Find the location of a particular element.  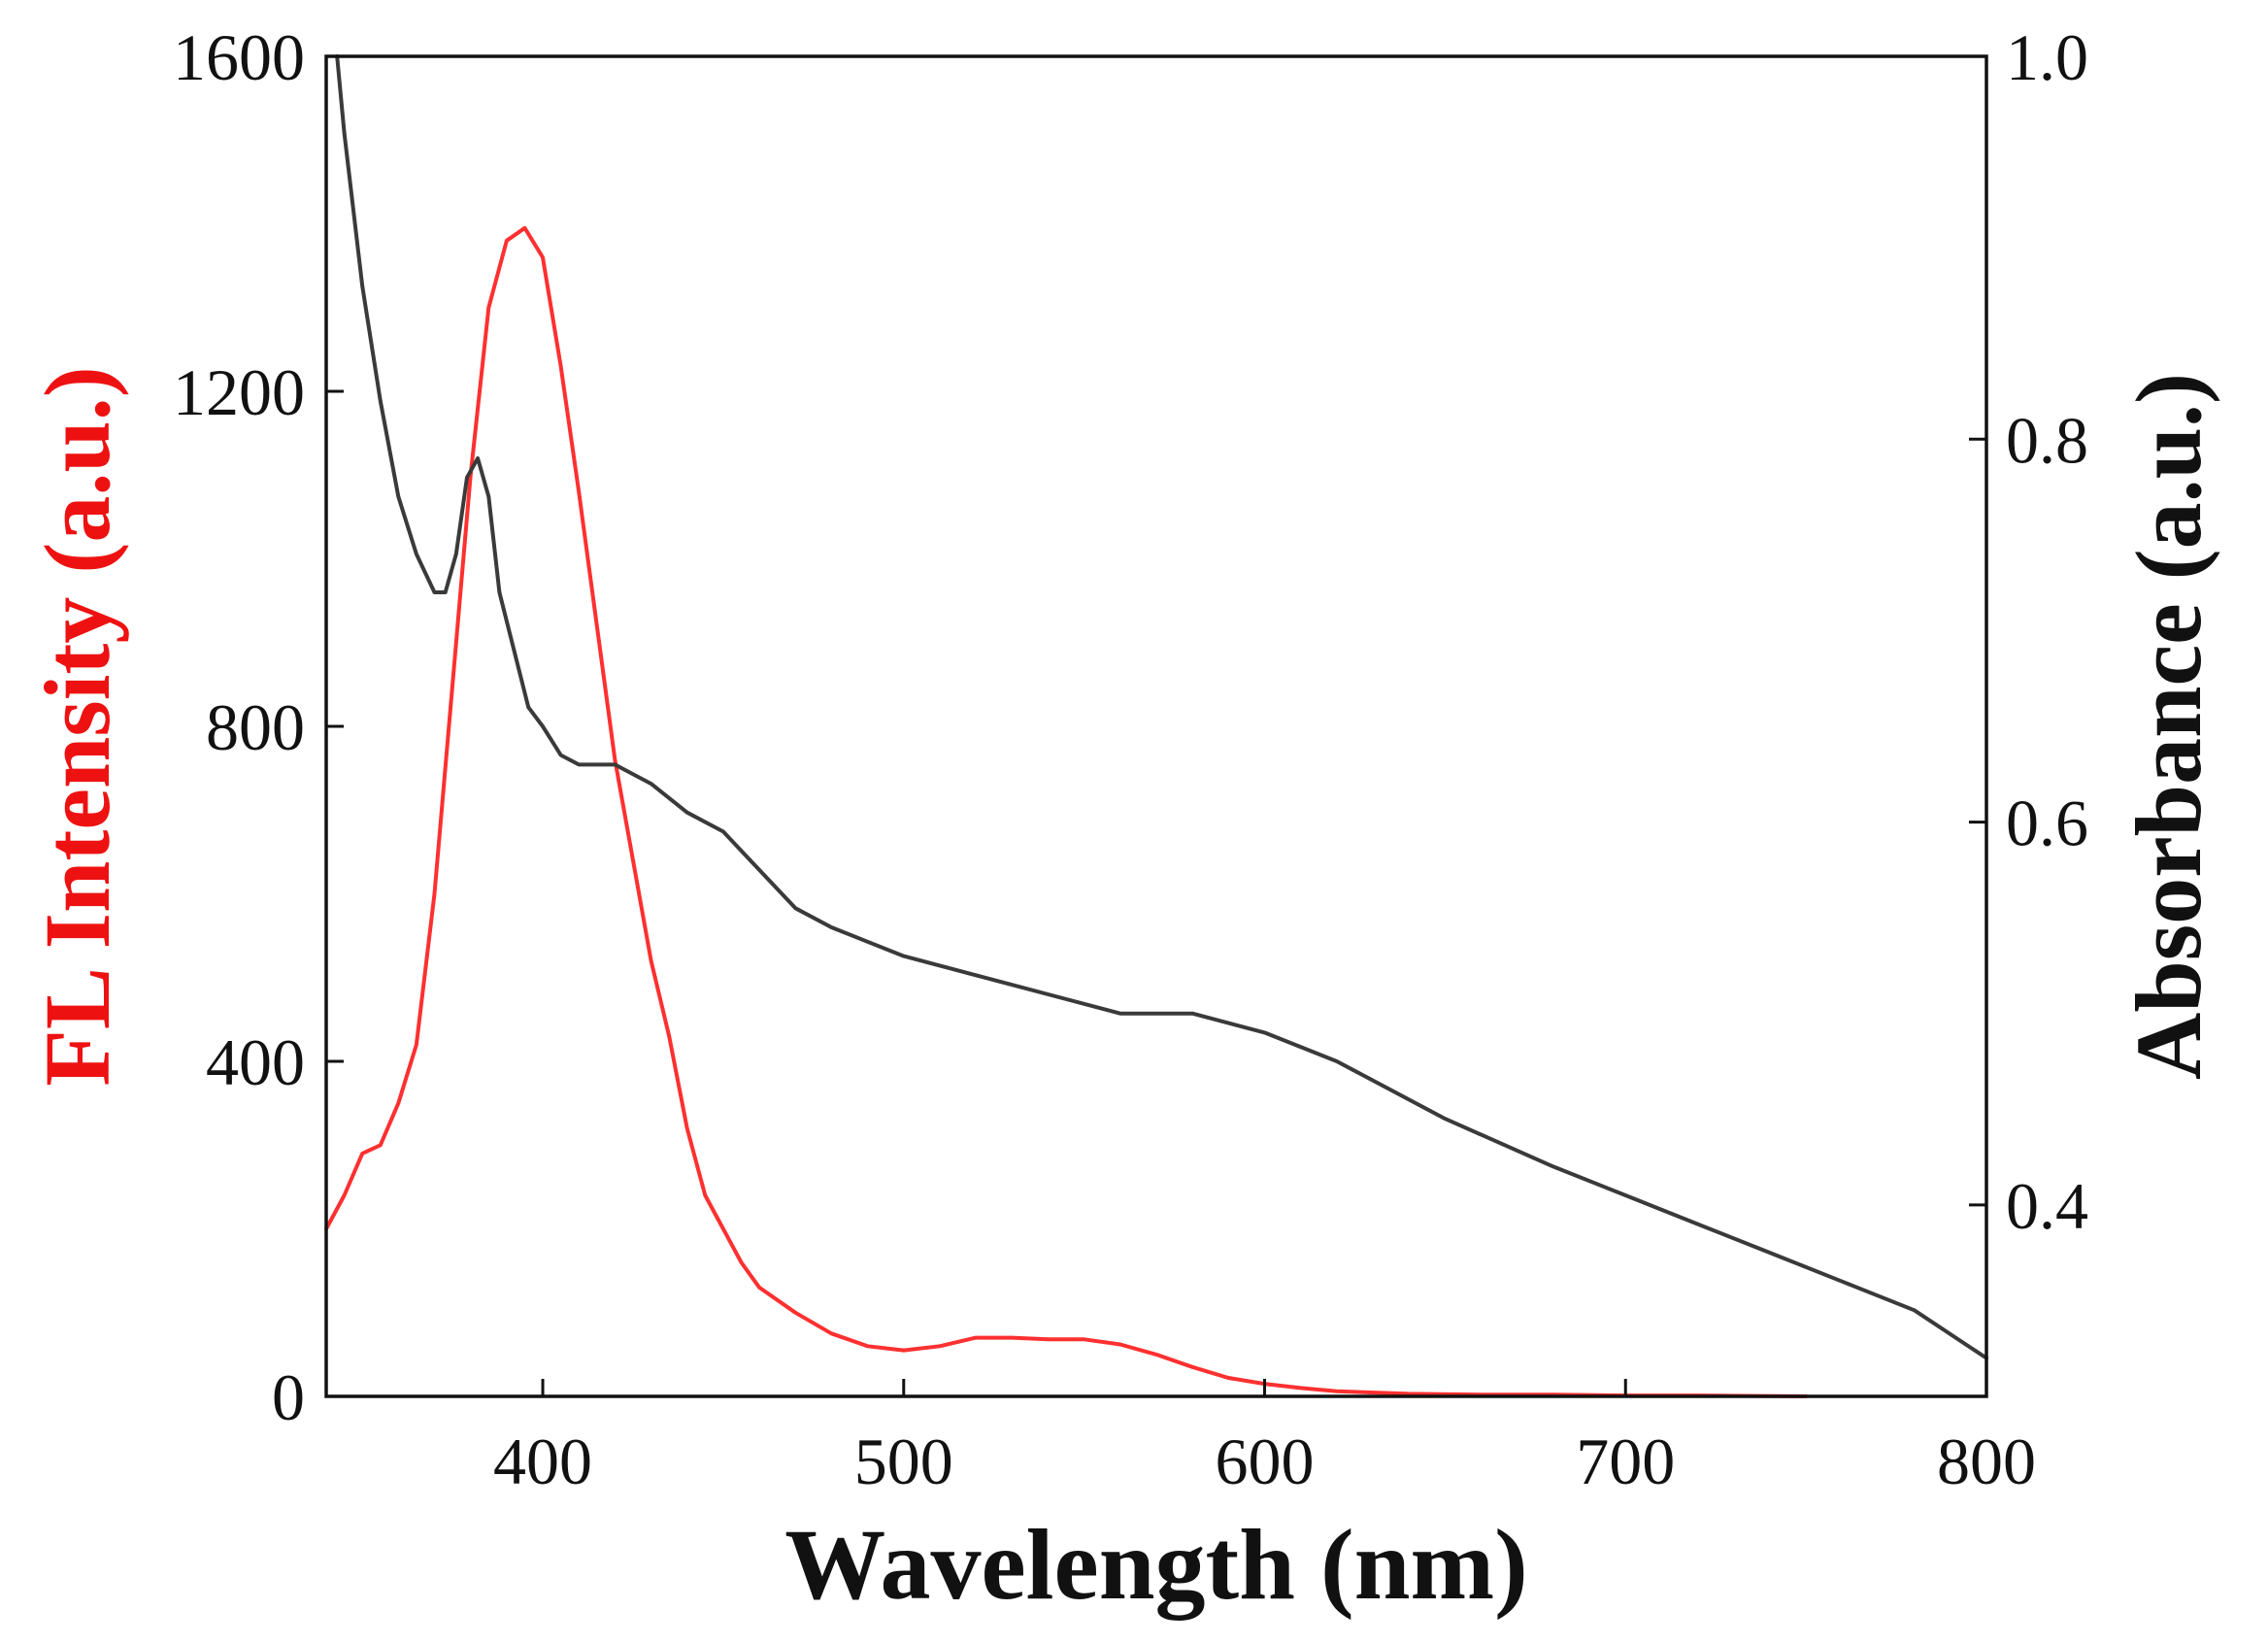

x-tick-labels: 400 500 600 700 800 is located at coordinates (1264, 1462).